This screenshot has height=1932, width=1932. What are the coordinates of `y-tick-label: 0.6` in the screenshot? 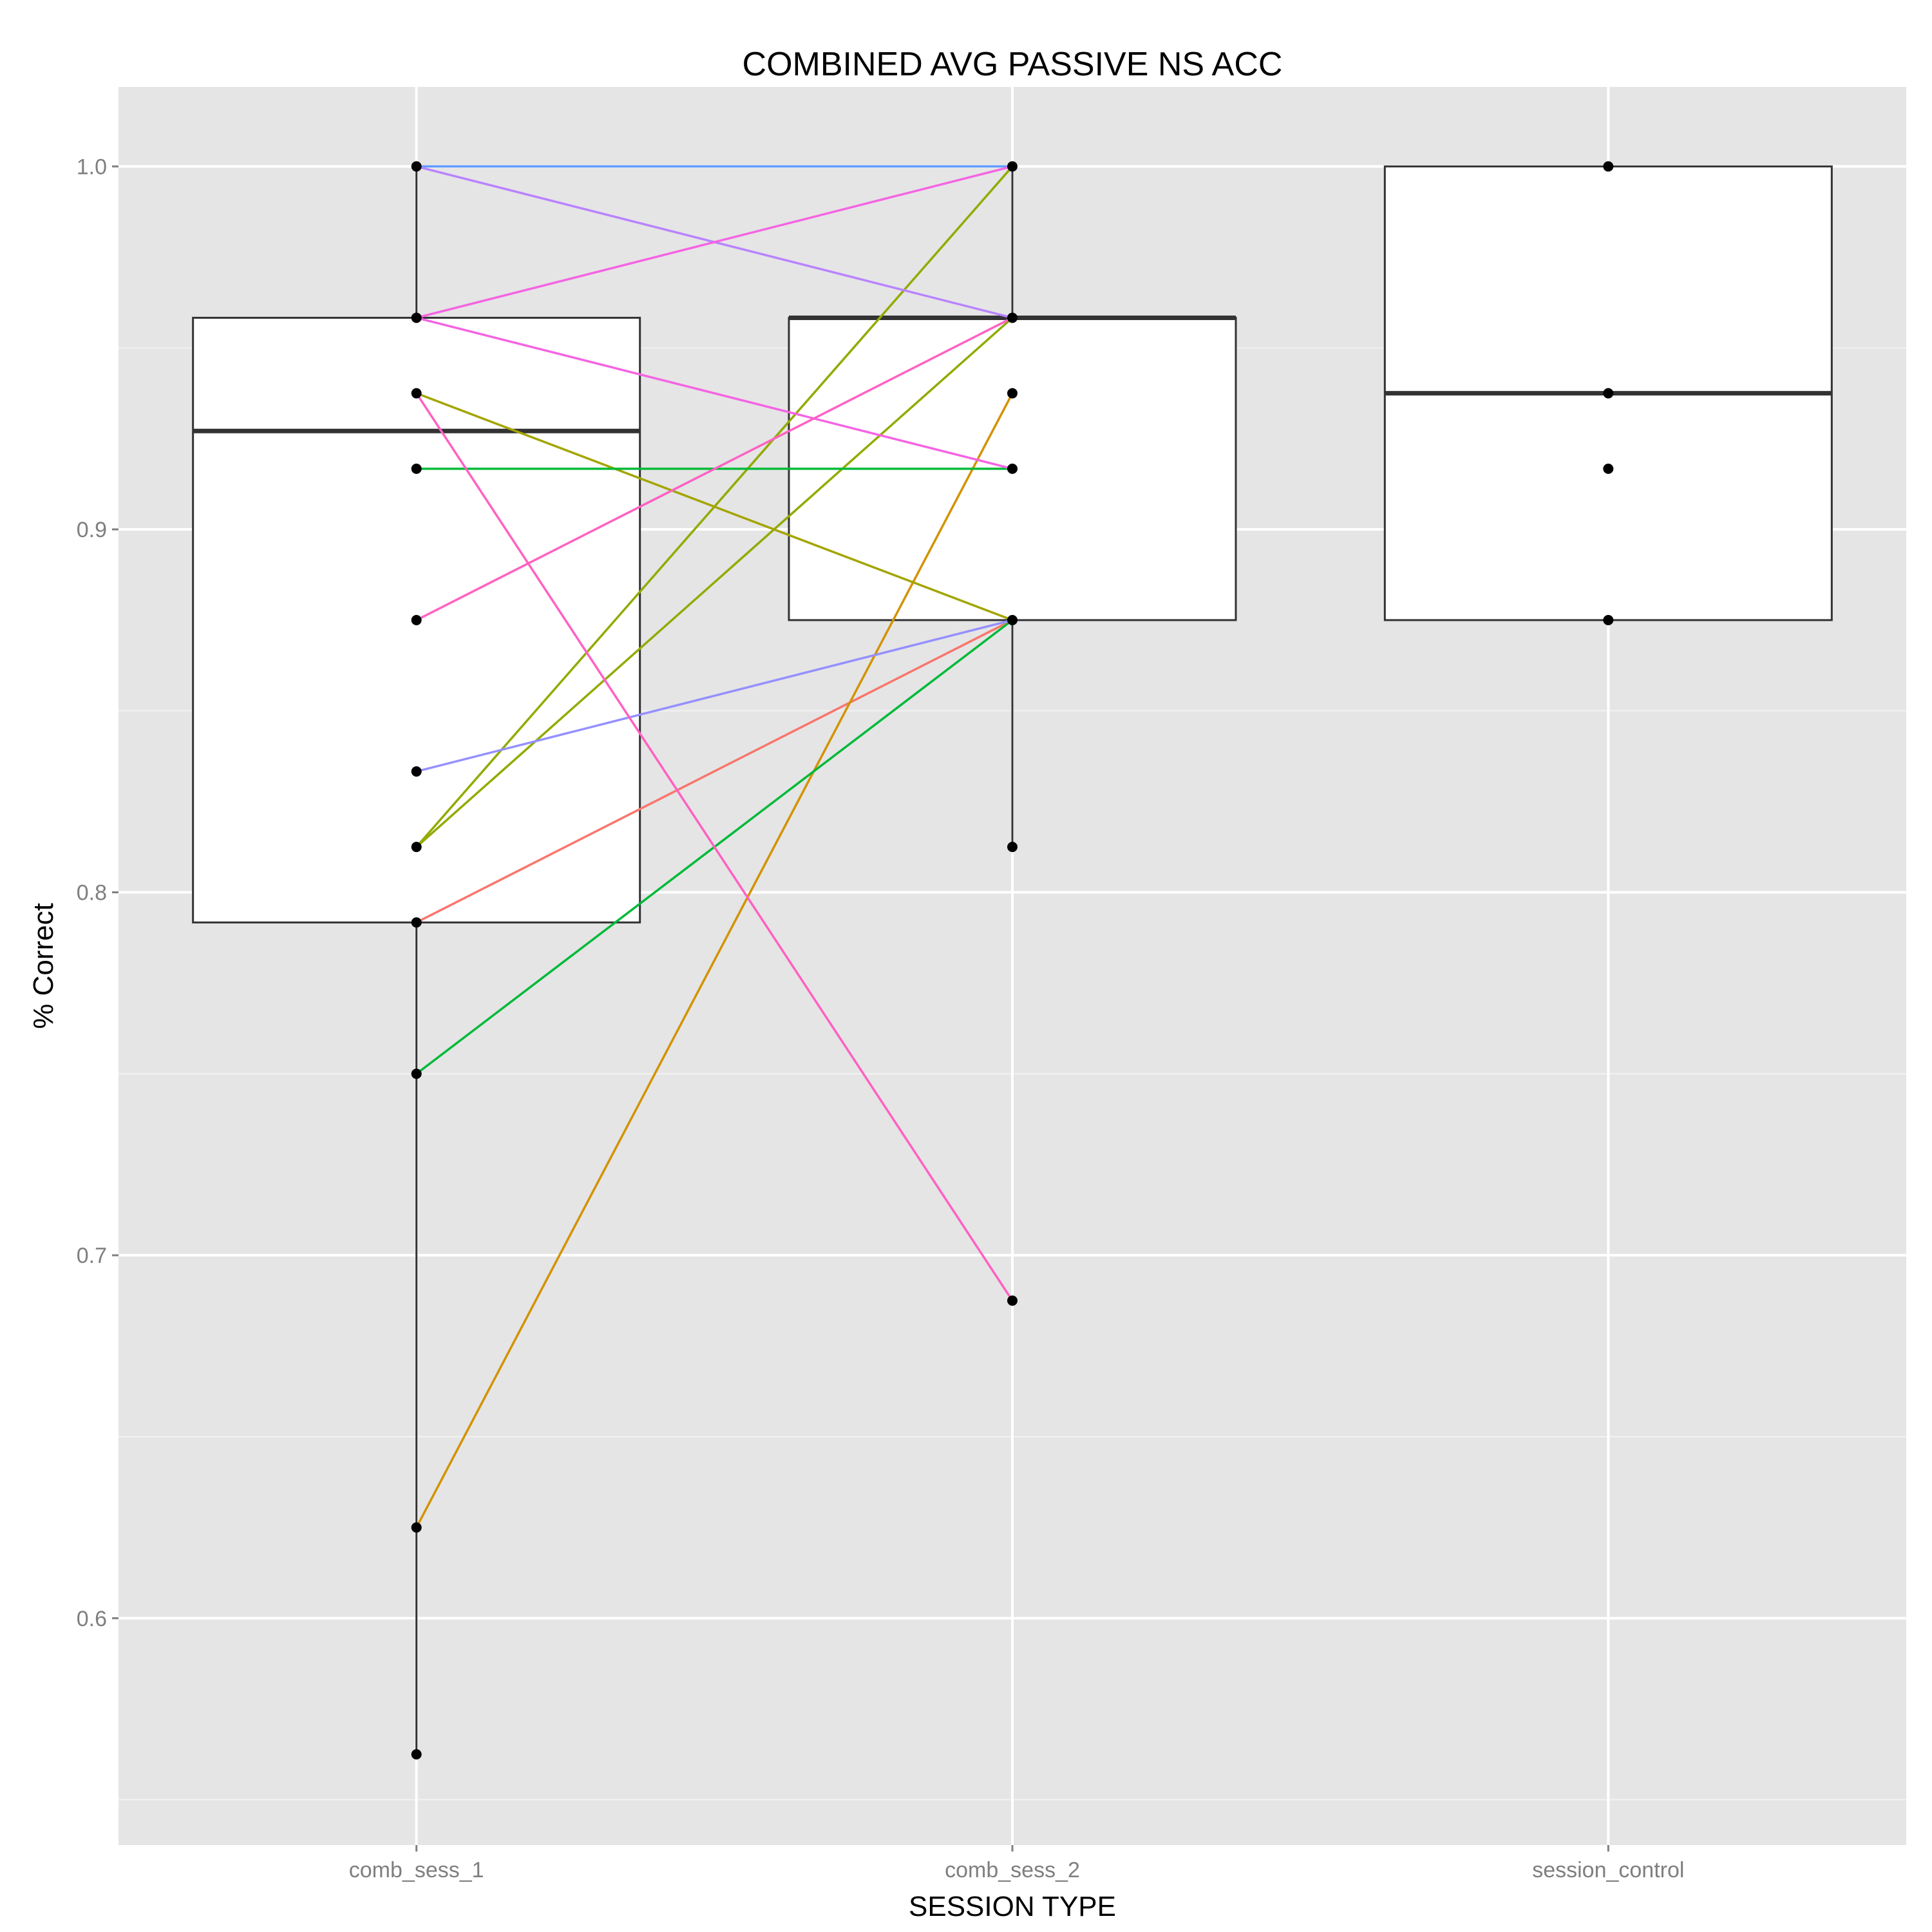 It's located at (92, 1619).